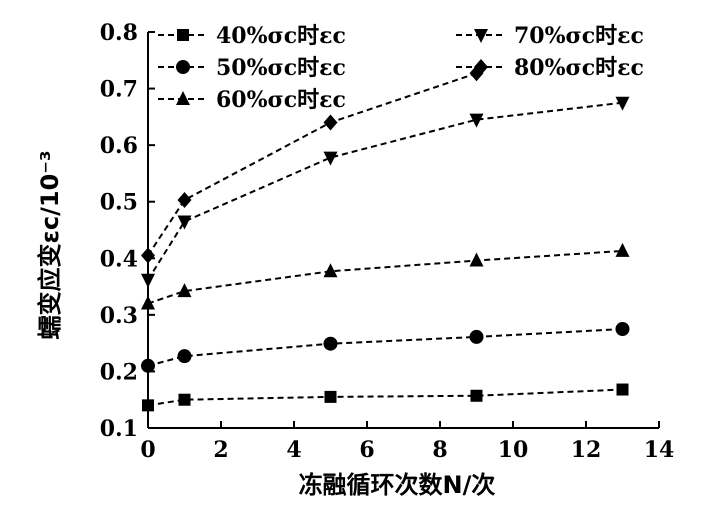 The height and width of the screenshot is (506, 717). Describe the element at coordinates (659, 450) in the screenshot. I see `x-tick-label: 14` at that location.